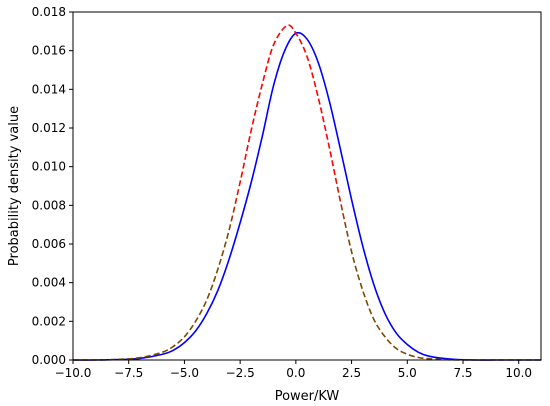  Describe the element at coordinates (184, 373) in the screenshot. I see `x-tick-label: −5.0` at that location.